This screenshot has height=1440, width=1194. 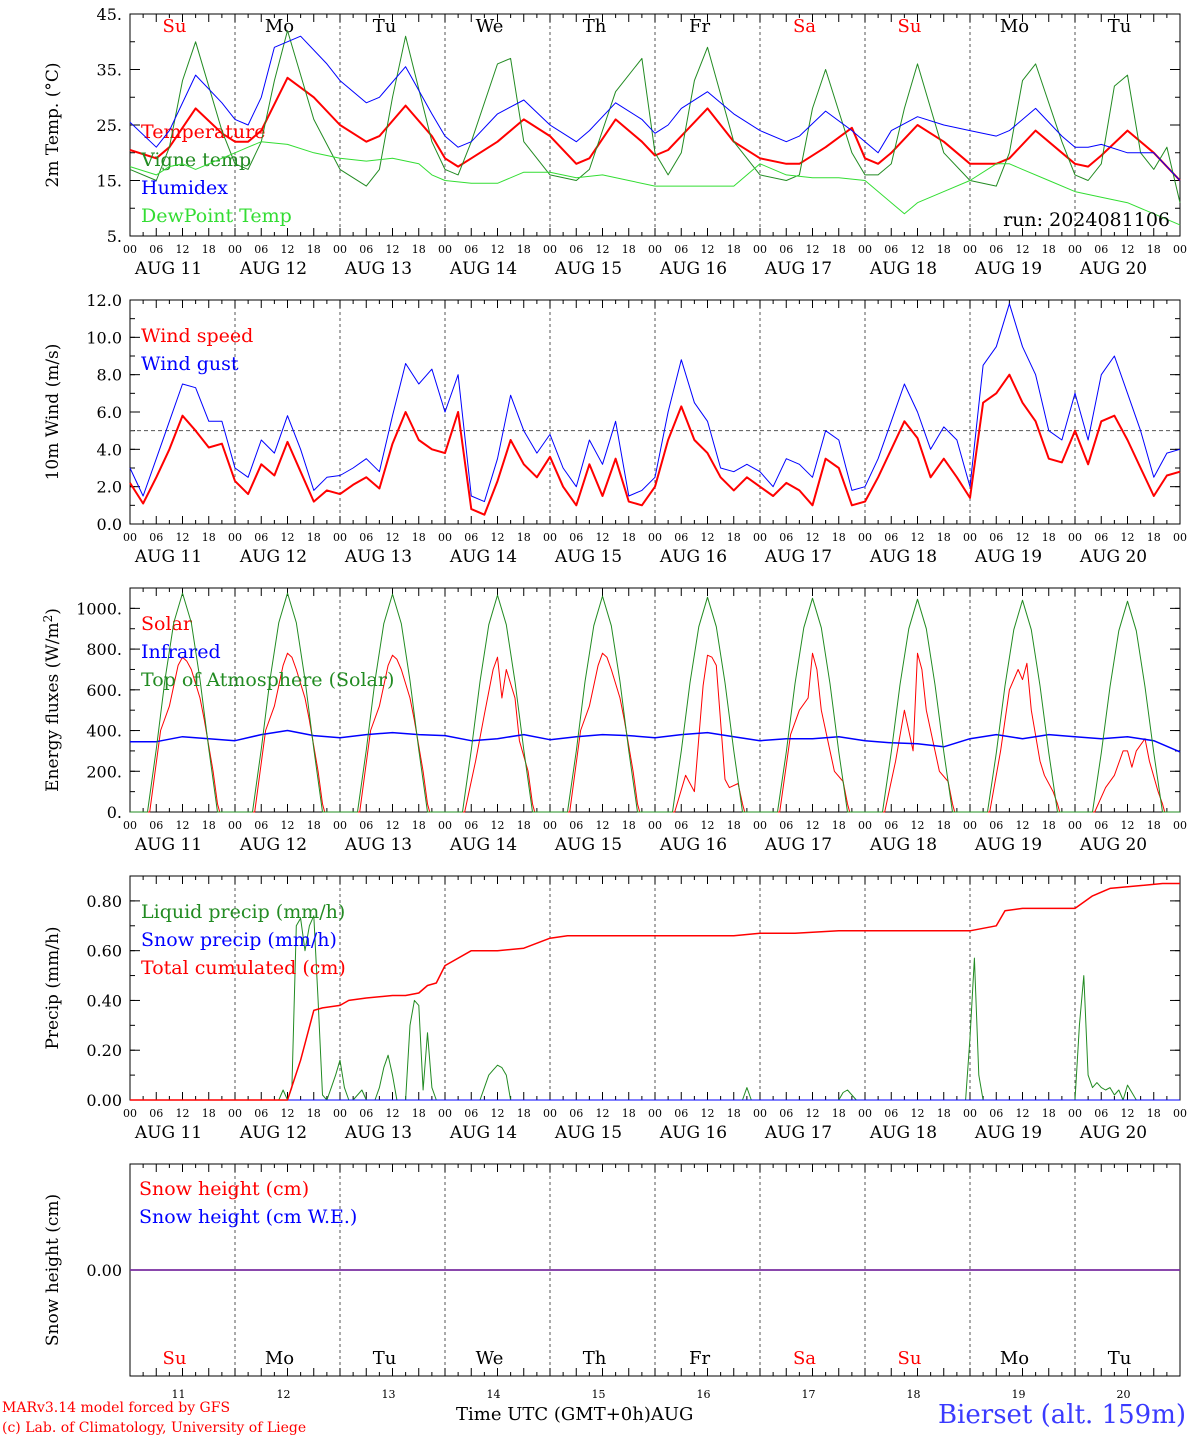 I want to click on snow-weekday-label: Tu, so click(x=385, y=1358).